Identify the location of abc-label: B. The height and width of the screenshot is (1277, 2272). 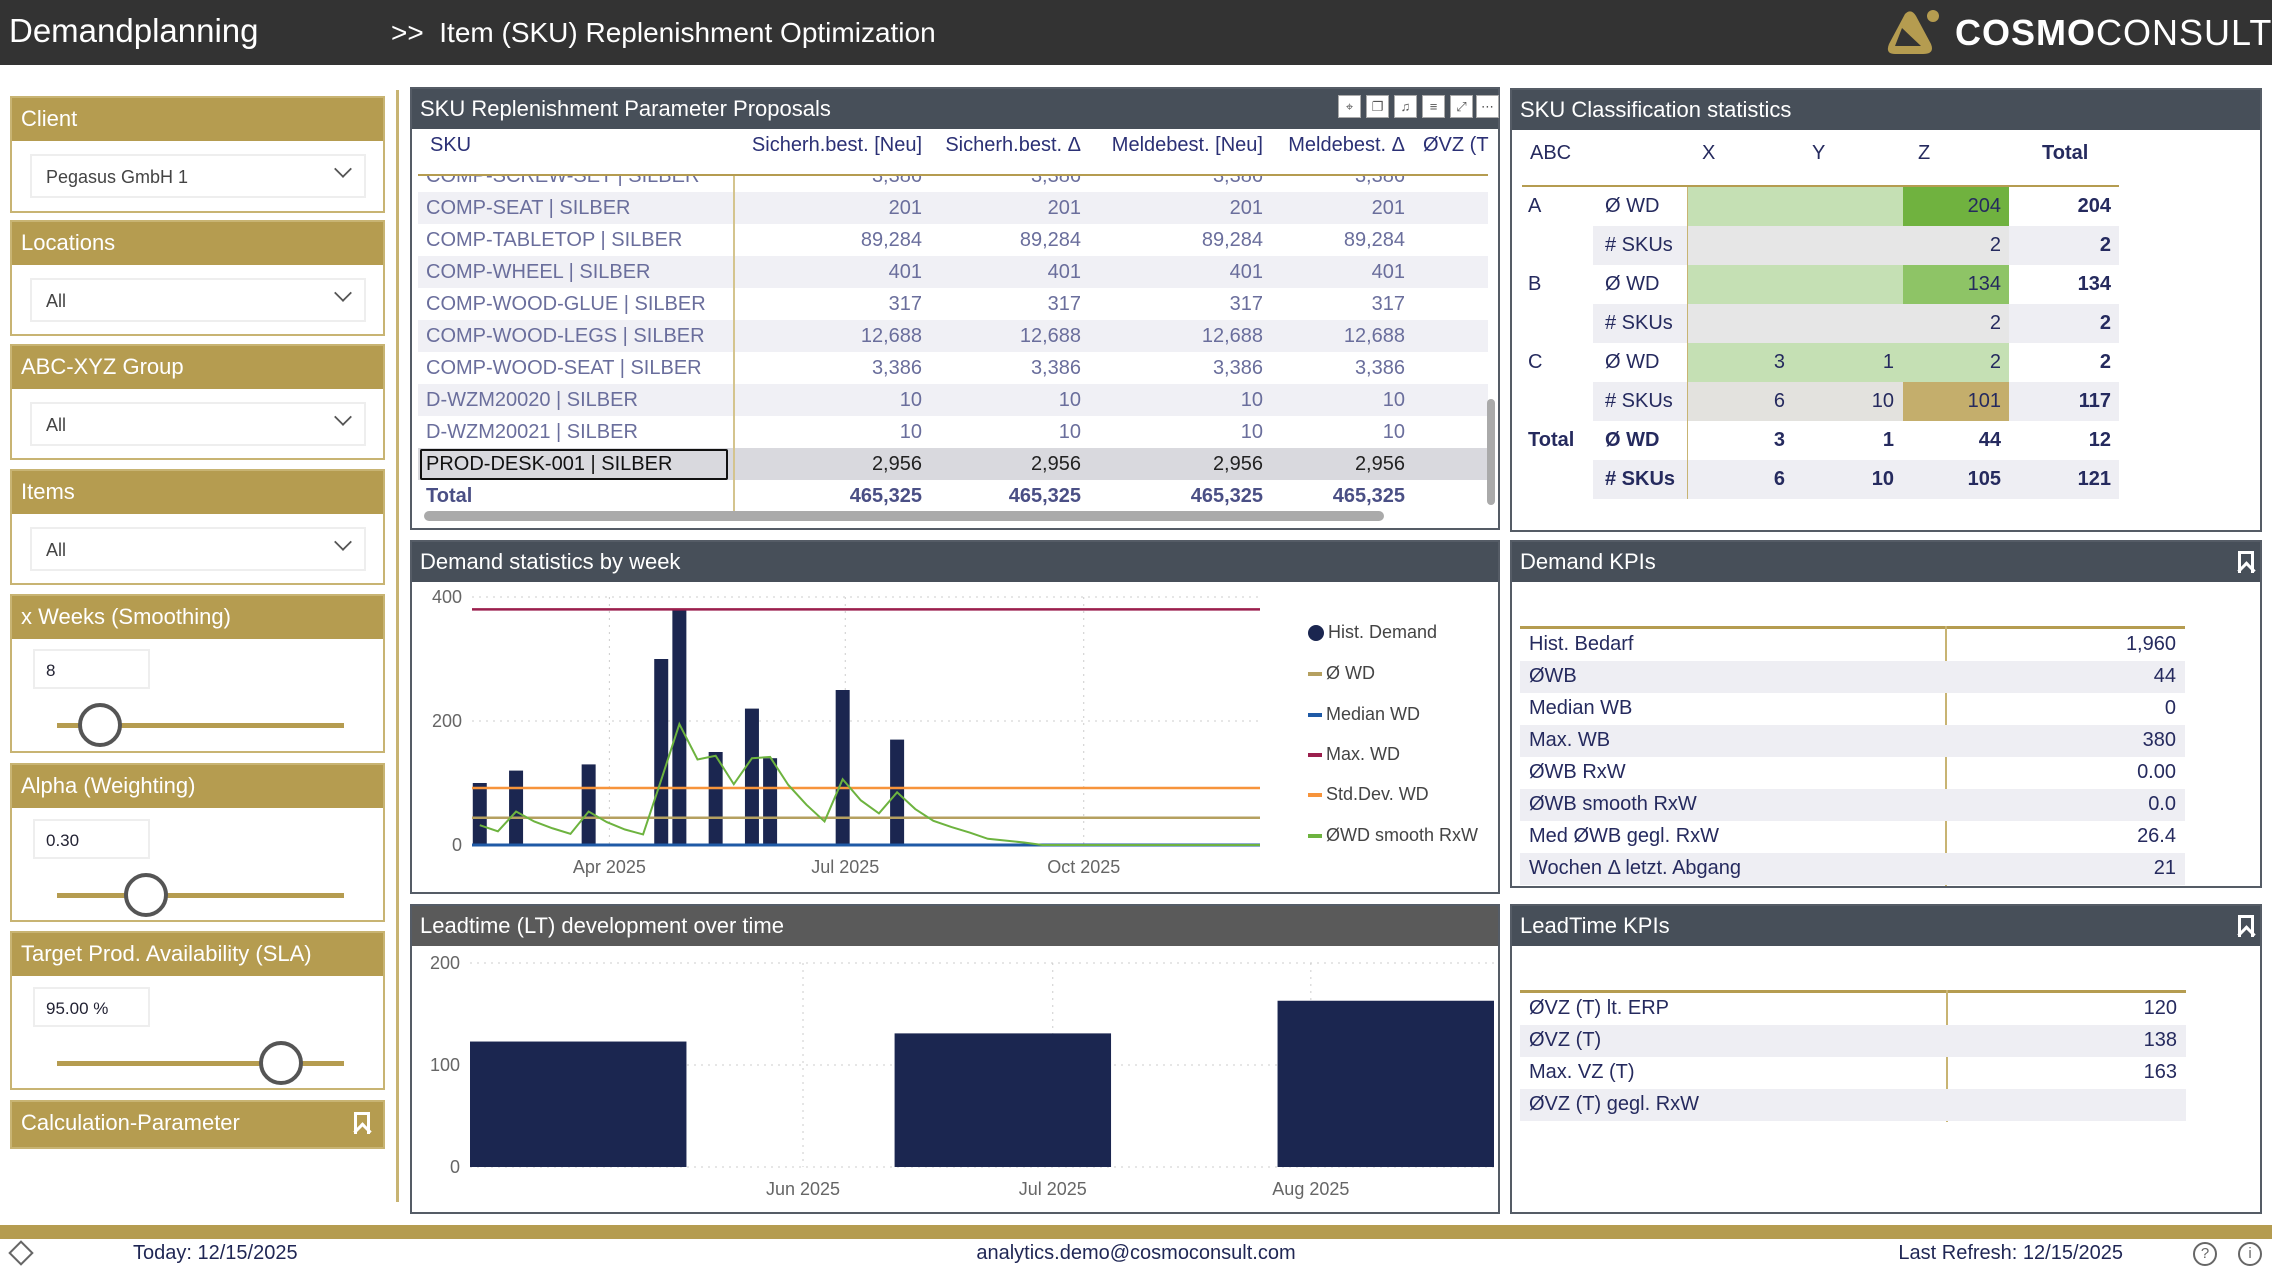
(1535, 284).